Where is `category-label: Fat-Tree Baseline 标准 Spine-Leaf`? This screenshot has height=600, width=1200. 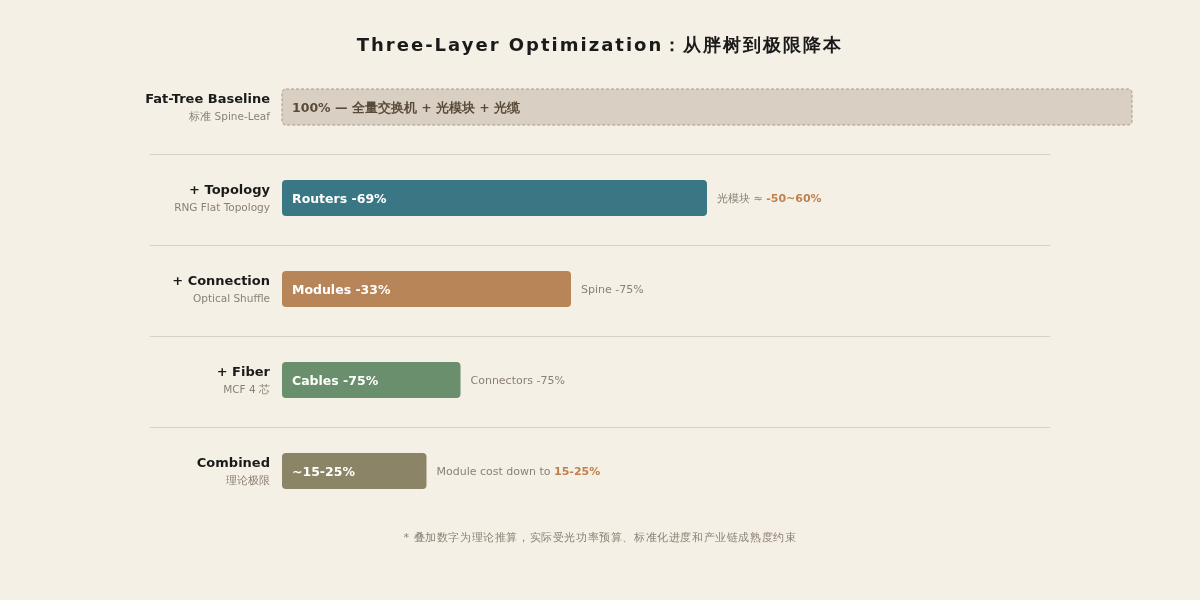
category-label: Fat-Tree Baseline 标准 Spine-Leaf is located at coordinates (207, 106).